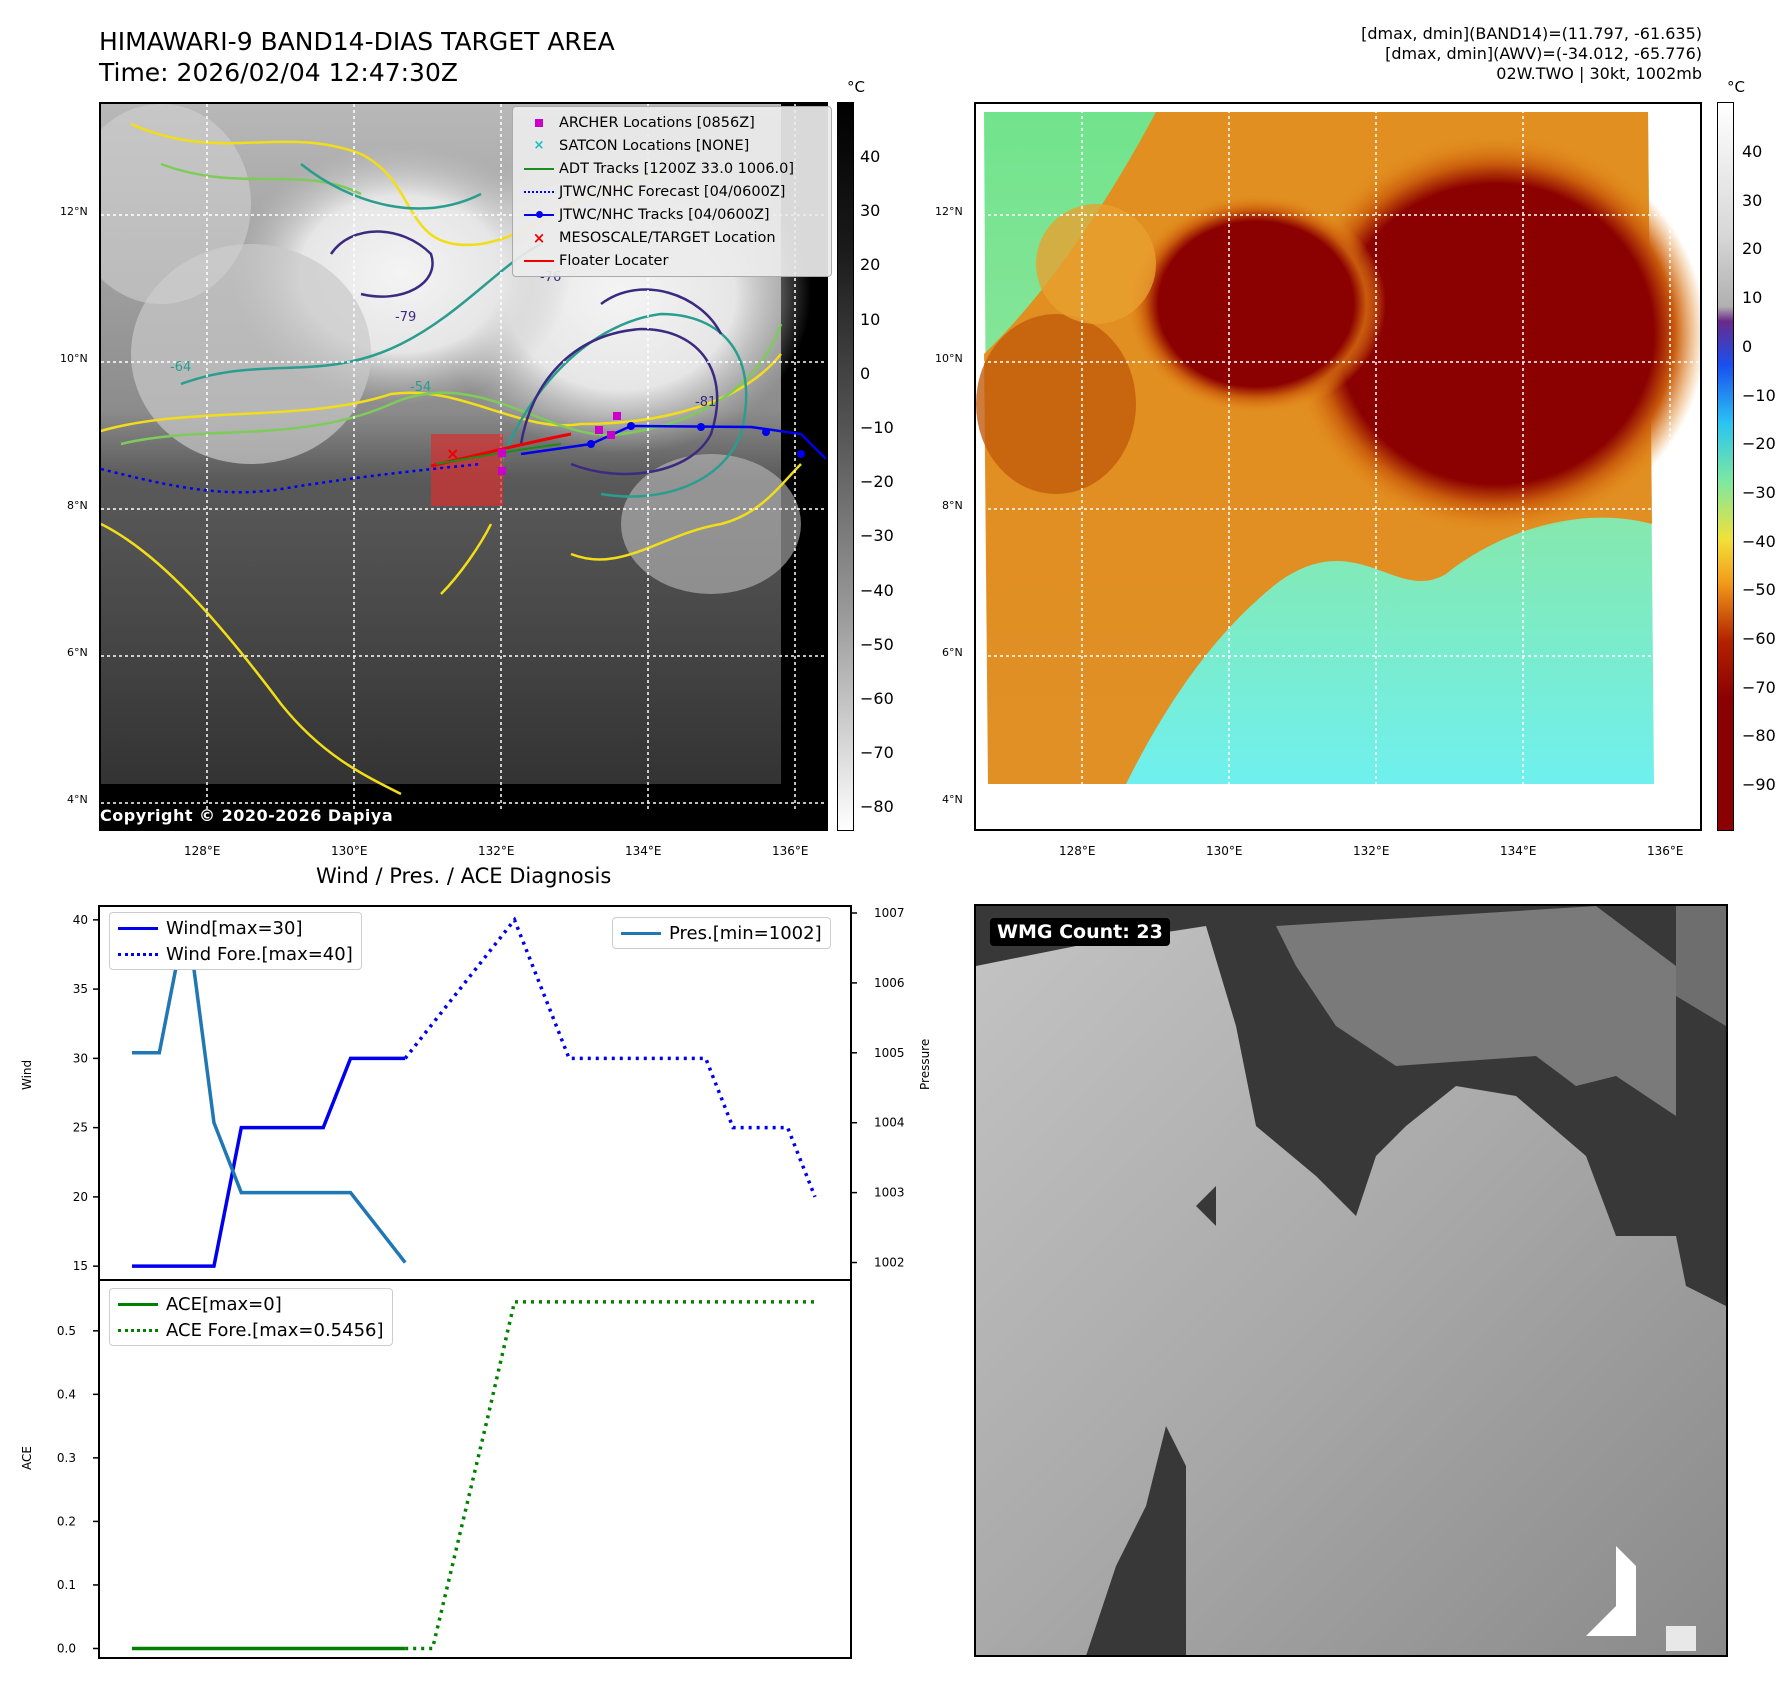 The height and width of the screenshot is (1690, 1792). What do you see at coordinates (80, 920) in the screenshot?
I see `wind-tick-label: 40` at bounding box center [80, 920].